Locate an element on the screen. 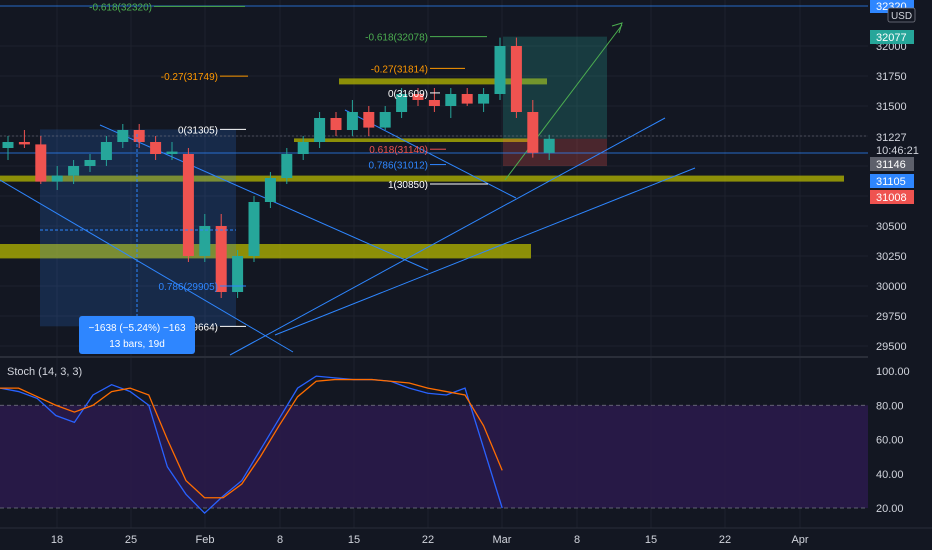  fib-label: 1(30850) is located at coordinates (408, 185).